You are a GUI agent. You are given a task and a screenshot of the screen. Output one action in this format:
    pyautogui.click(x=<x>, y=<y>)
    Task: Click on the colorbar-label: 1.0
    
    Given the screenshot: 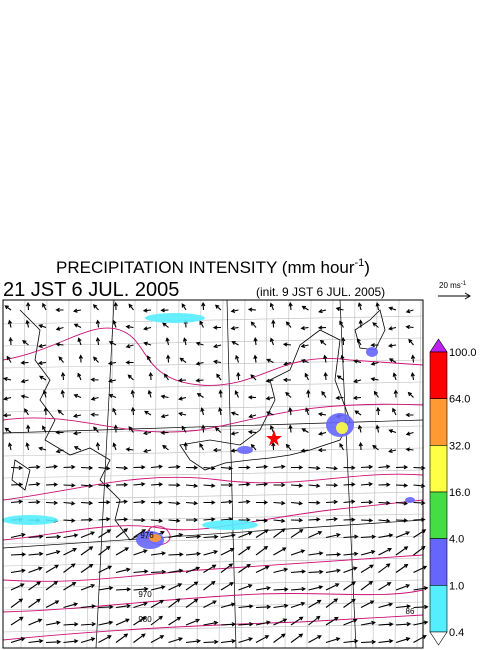 What is the action you would take?
    pyautogui.click(x=456, y=586)
    